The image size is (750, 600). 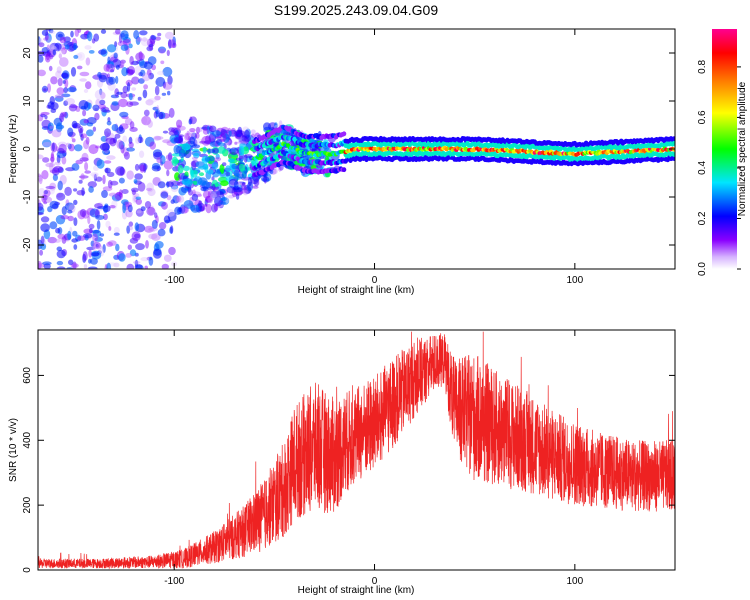 I want to click on spectrogram-x-tick-label: 100, so click(x=574, y=280).